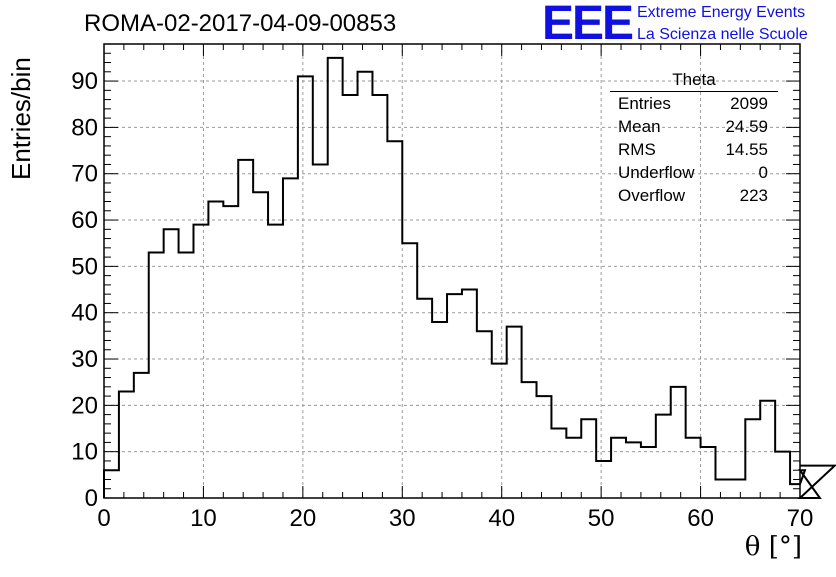 The height and width of the screenshot is (577, 836). What do you see at coordinates (749, 103) in the screenshot?
I see `stats-value: 2099` at bounding box center [749, 103].